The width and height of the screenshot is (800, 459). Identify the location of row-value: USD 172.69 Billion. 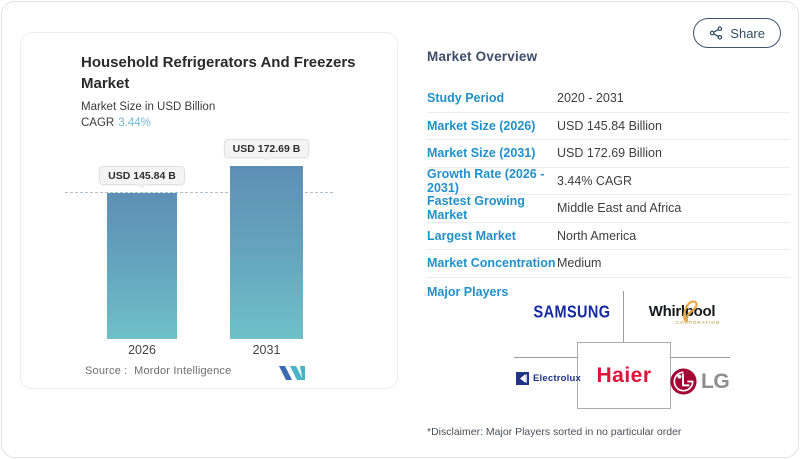
(609, 153).